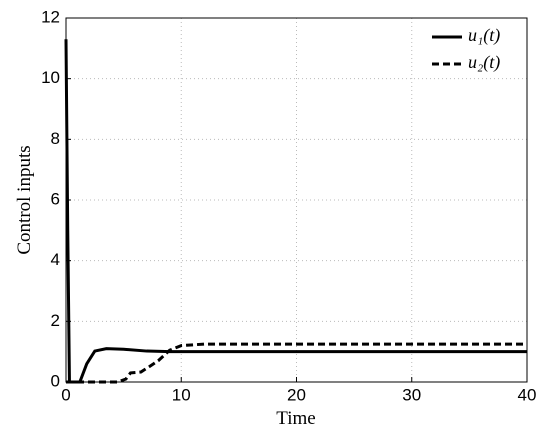 The width and height of the screenshot is (550, 436). Describe the element at coordinates (65, 394) in the screenshot. I see `x-tick-label: 0` at that location.